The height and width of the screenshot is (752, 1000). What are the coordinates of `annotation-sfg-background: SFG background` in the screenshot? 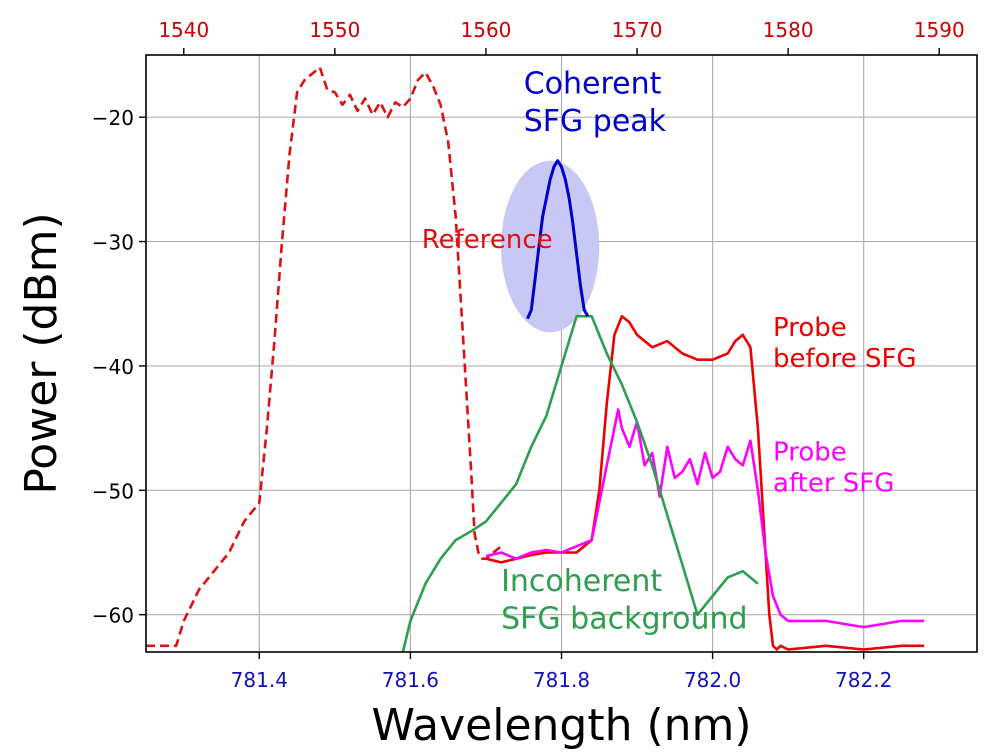 It's located at (624, 618).